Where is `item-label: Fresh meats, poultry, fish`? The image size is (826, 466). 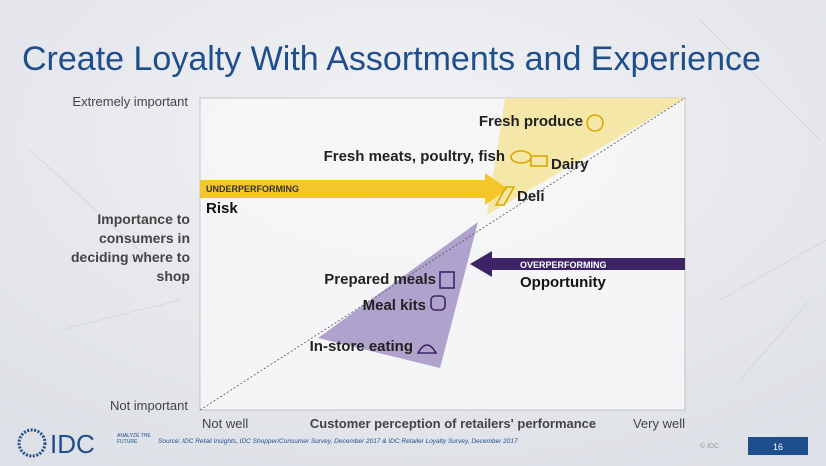 item-label: Fresh meats, poultry, fish is located at coordinates (414, 156).